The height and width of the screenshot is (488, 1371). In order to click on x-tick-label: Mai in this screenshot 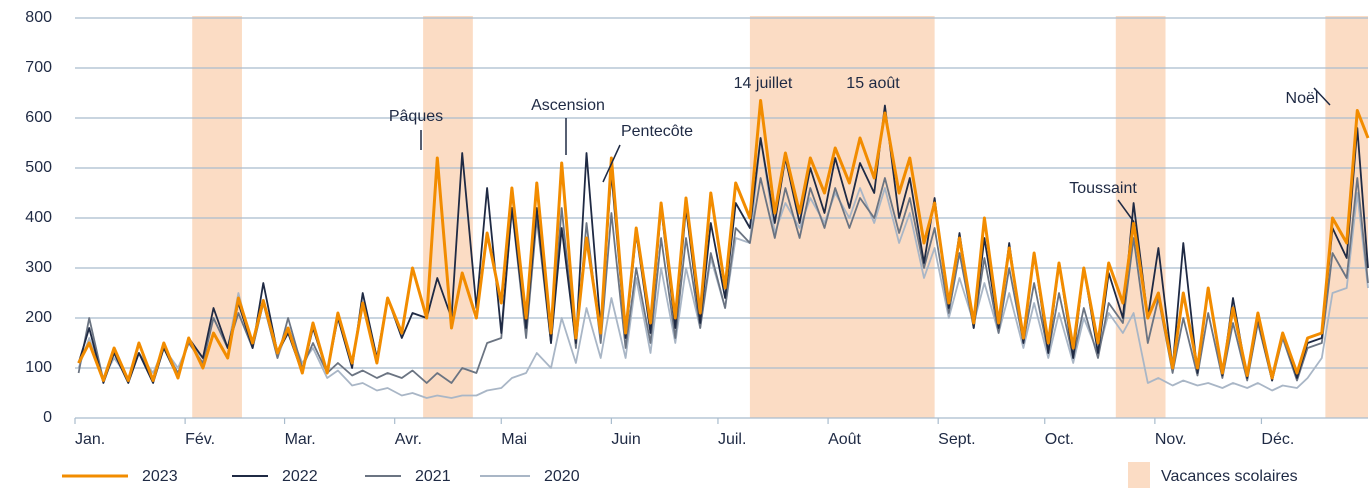, I will do `click(514, 439)`.